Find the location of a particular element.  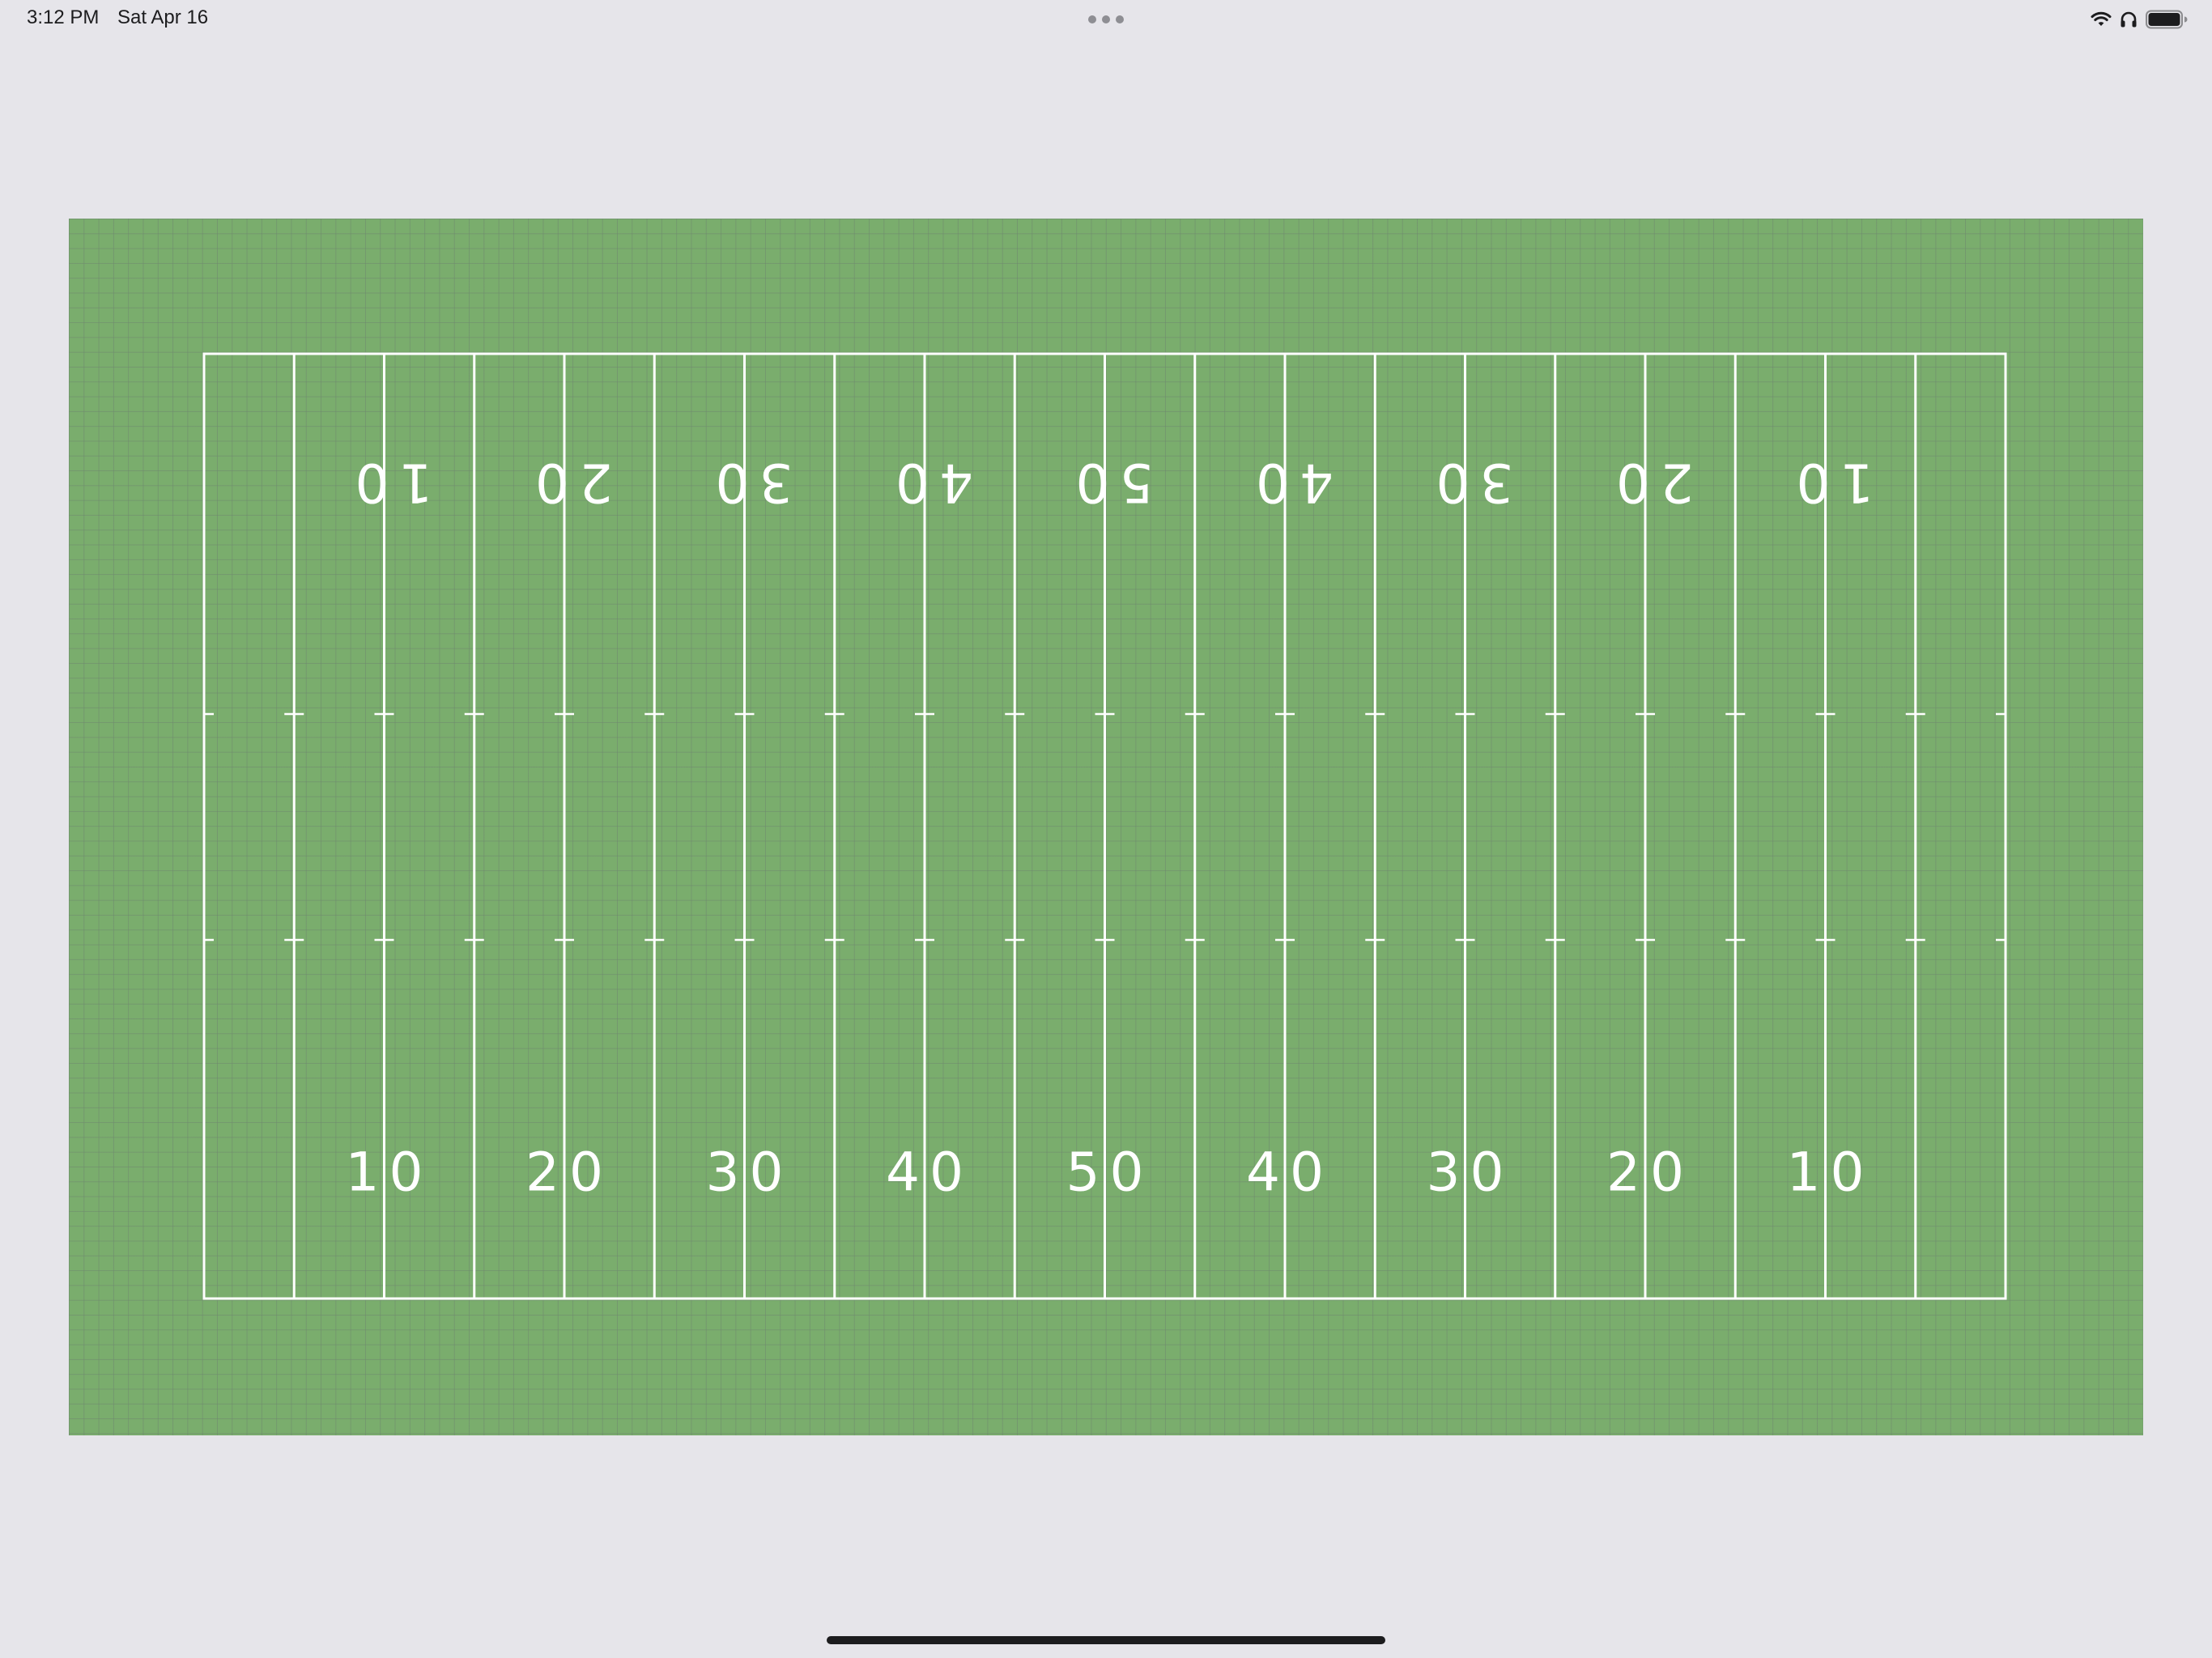

yard-number-top: 50 is located at coordinates (1110, 483).